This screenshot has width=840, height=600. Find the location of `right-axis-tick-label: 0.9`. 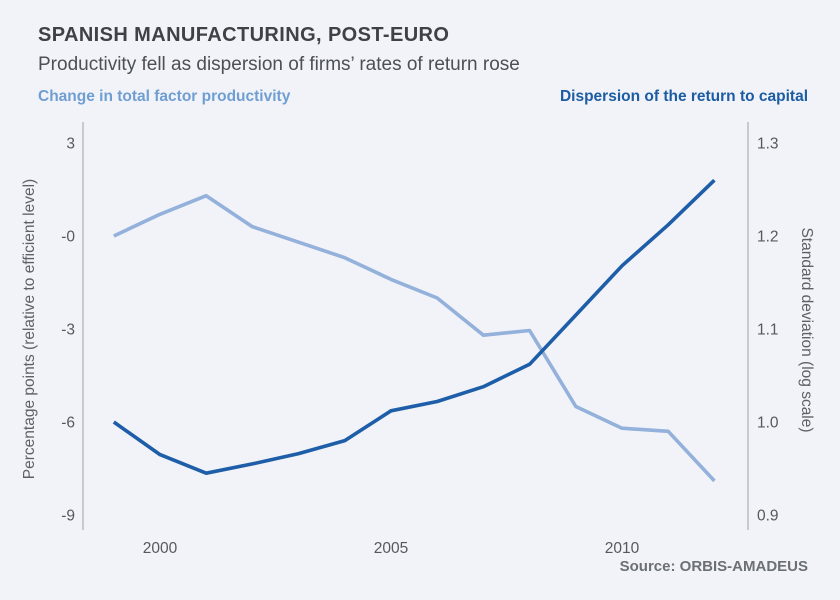

right-axis-tick-label: 0.9 is located at coordinates (768, 516).